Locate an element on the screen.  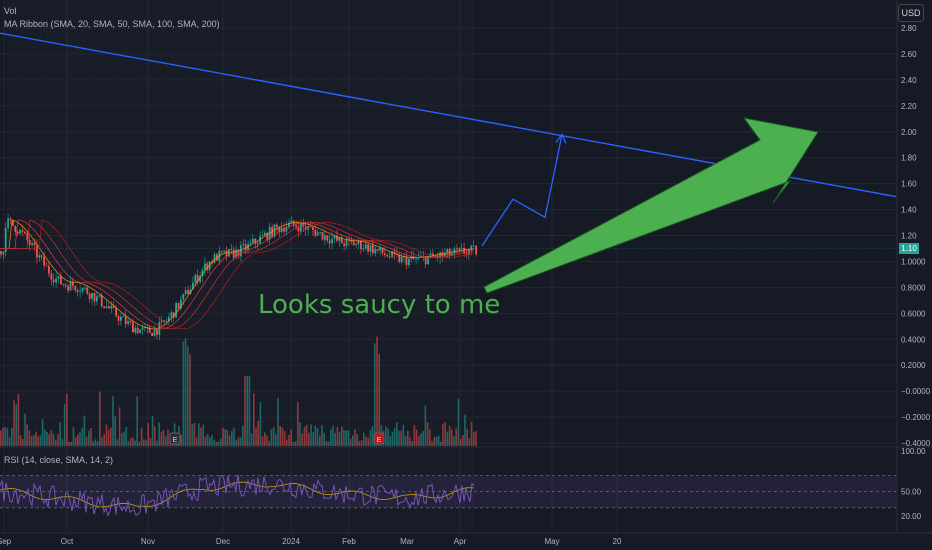
last-price-tag: 1.10 is located at coordinates (909, 248).